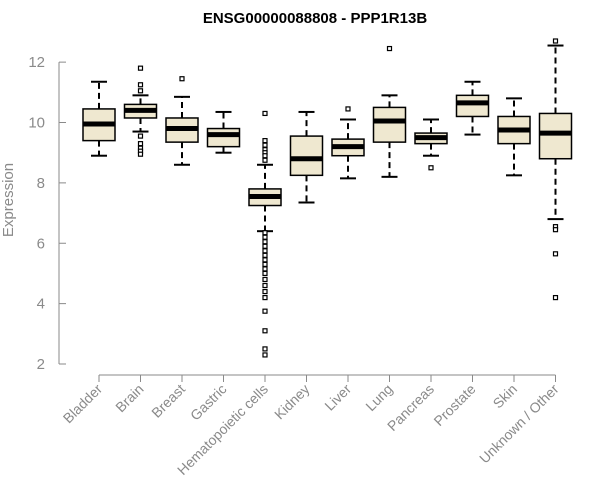 This screenshot has width=600, height=500. What do you see at coordinates (41, 364) in the screenshot?
I see `y-tick-label: 2` at bounding box center [41, 364].